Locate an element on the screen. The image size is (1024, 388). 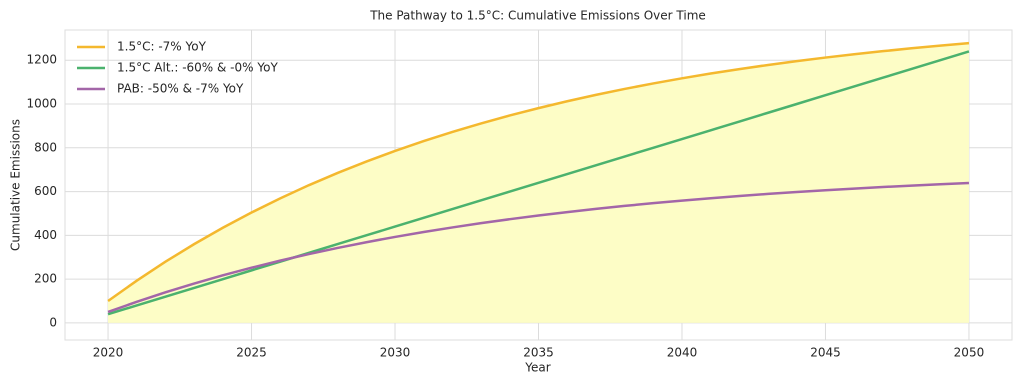
x-tick-label: 2040 is located at coordinates (682, 353).